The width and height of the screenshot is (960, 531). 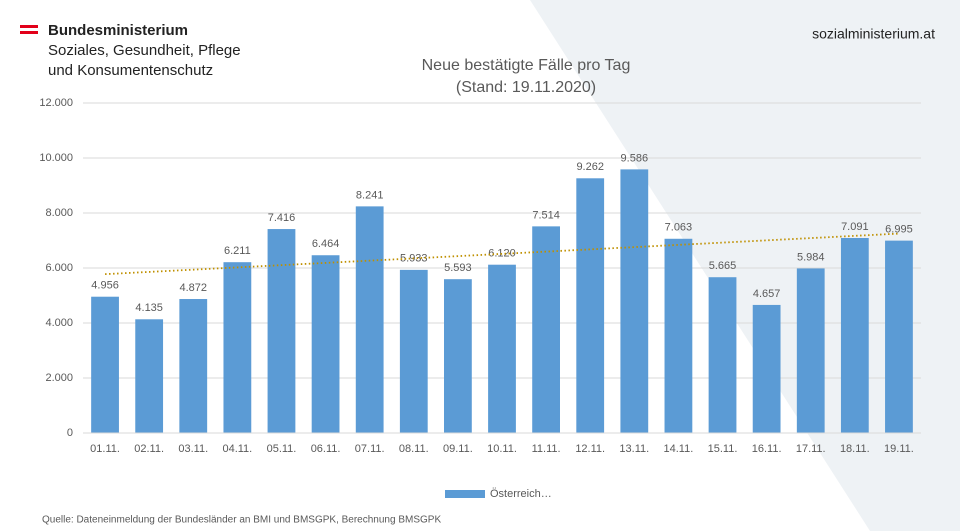 What do you see at coordinates (635, 158) in the screenshot?
I see `value-label: 9.586` at bounding box center [635, 158].